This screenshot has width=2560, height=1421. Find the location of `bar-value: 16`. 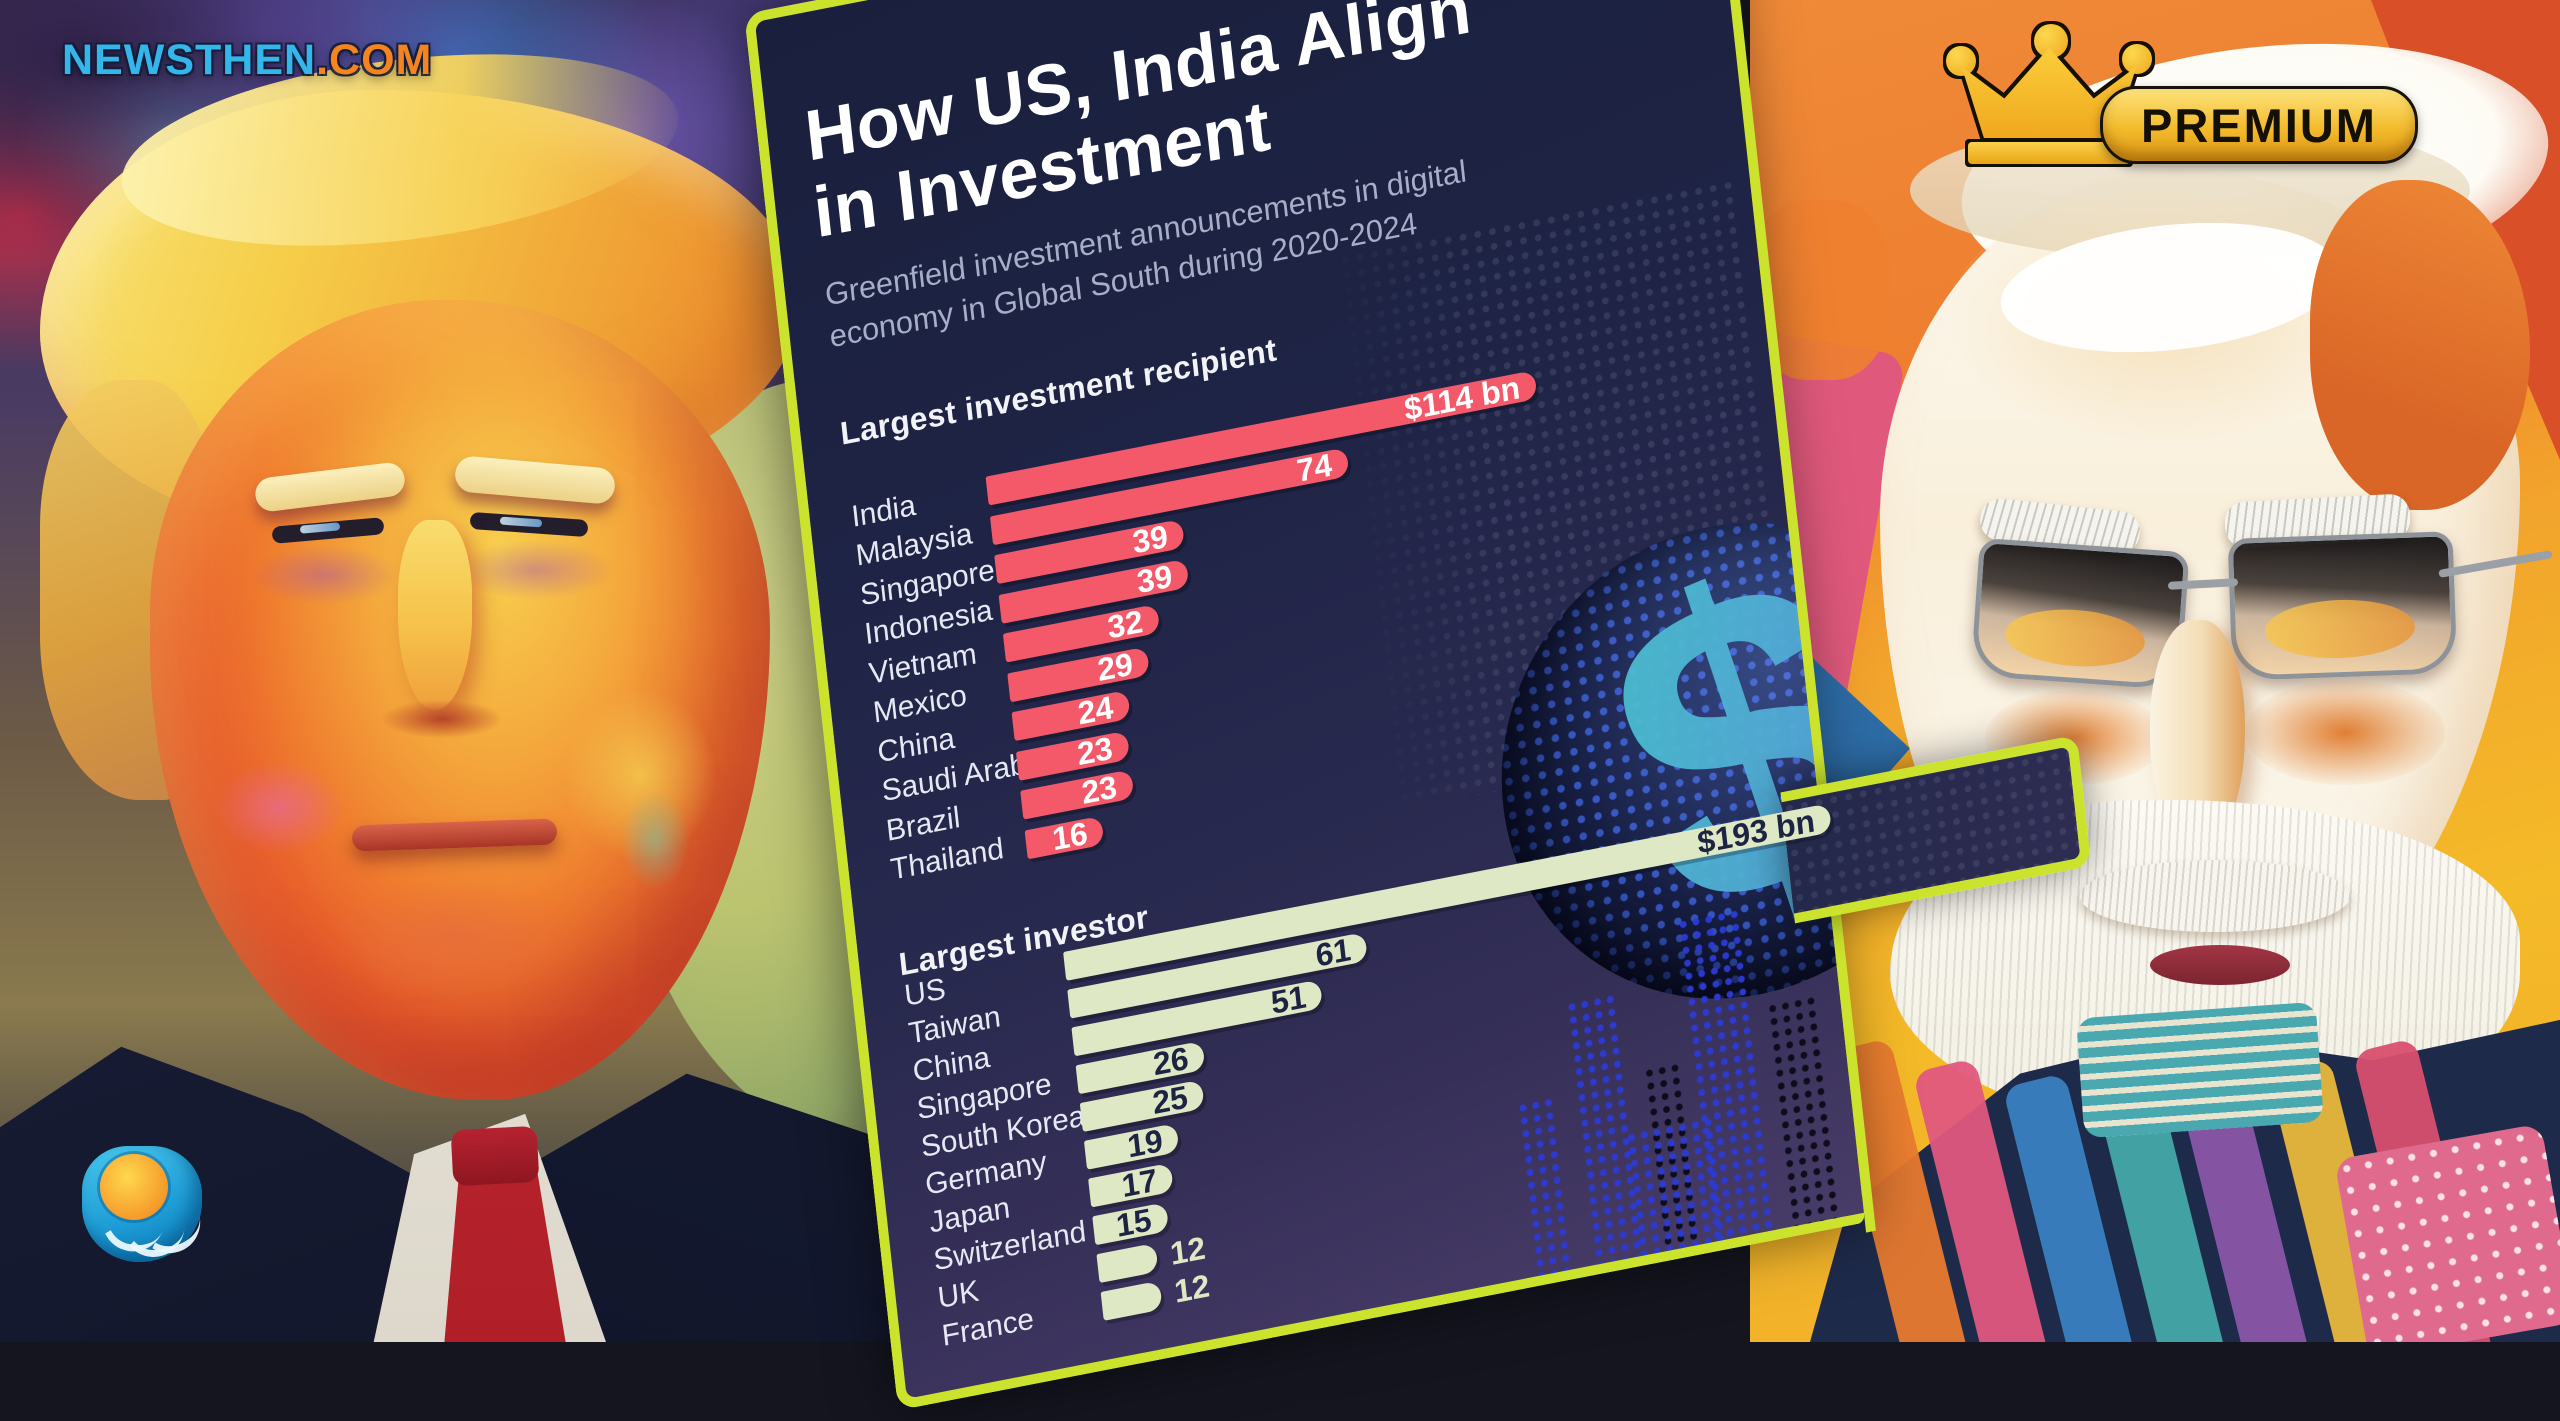

bar-value: 16 is located at coordinates (1070, 836).